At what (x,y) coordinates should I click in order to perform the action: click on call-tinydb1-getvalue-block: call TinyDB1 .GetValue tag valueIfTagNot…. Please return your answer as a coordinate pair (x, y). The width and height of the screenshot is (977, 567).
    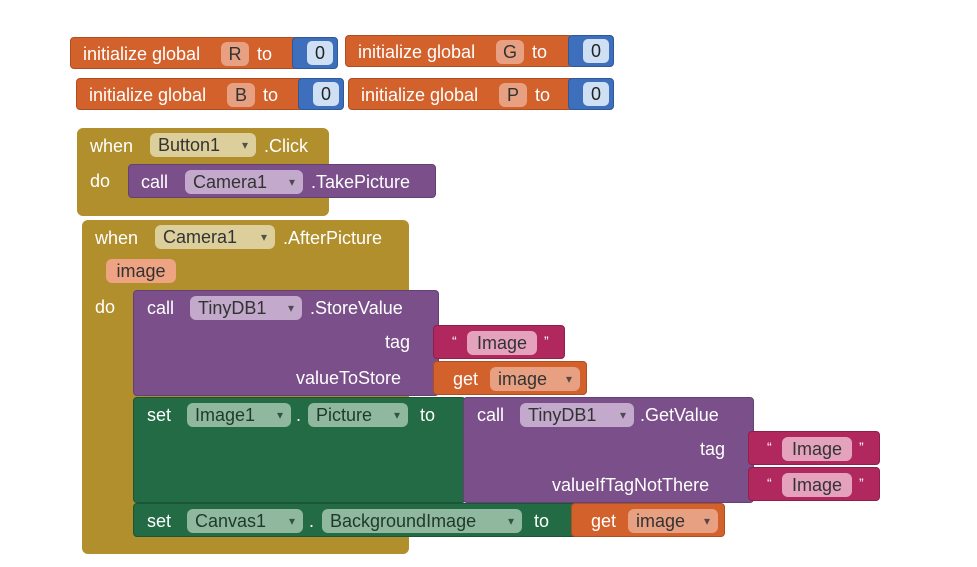
    Looking at the image, I should click on (608, 450).